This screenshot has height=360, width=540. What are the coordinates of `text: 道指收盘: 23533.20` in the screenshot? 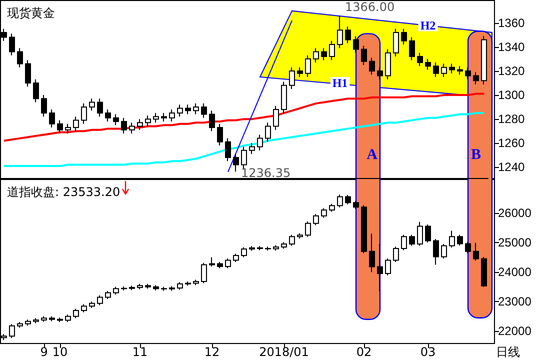 It's located at (63, 192).